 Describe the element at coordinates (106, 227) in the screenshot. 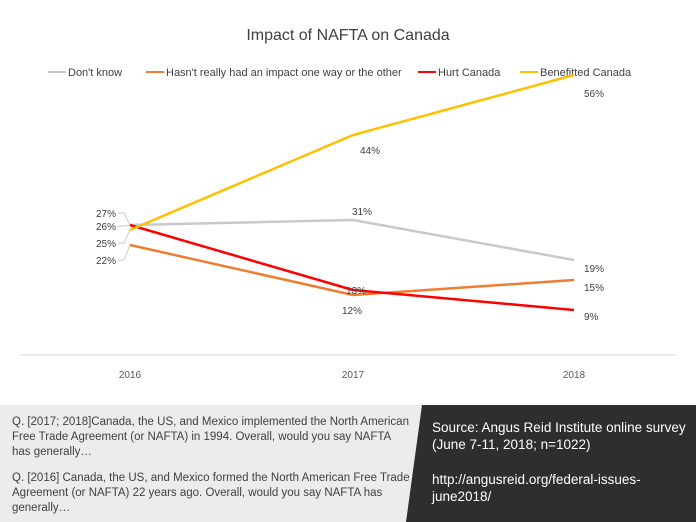

I see `data-label-hurt-canada-2016: 26%` at that location.